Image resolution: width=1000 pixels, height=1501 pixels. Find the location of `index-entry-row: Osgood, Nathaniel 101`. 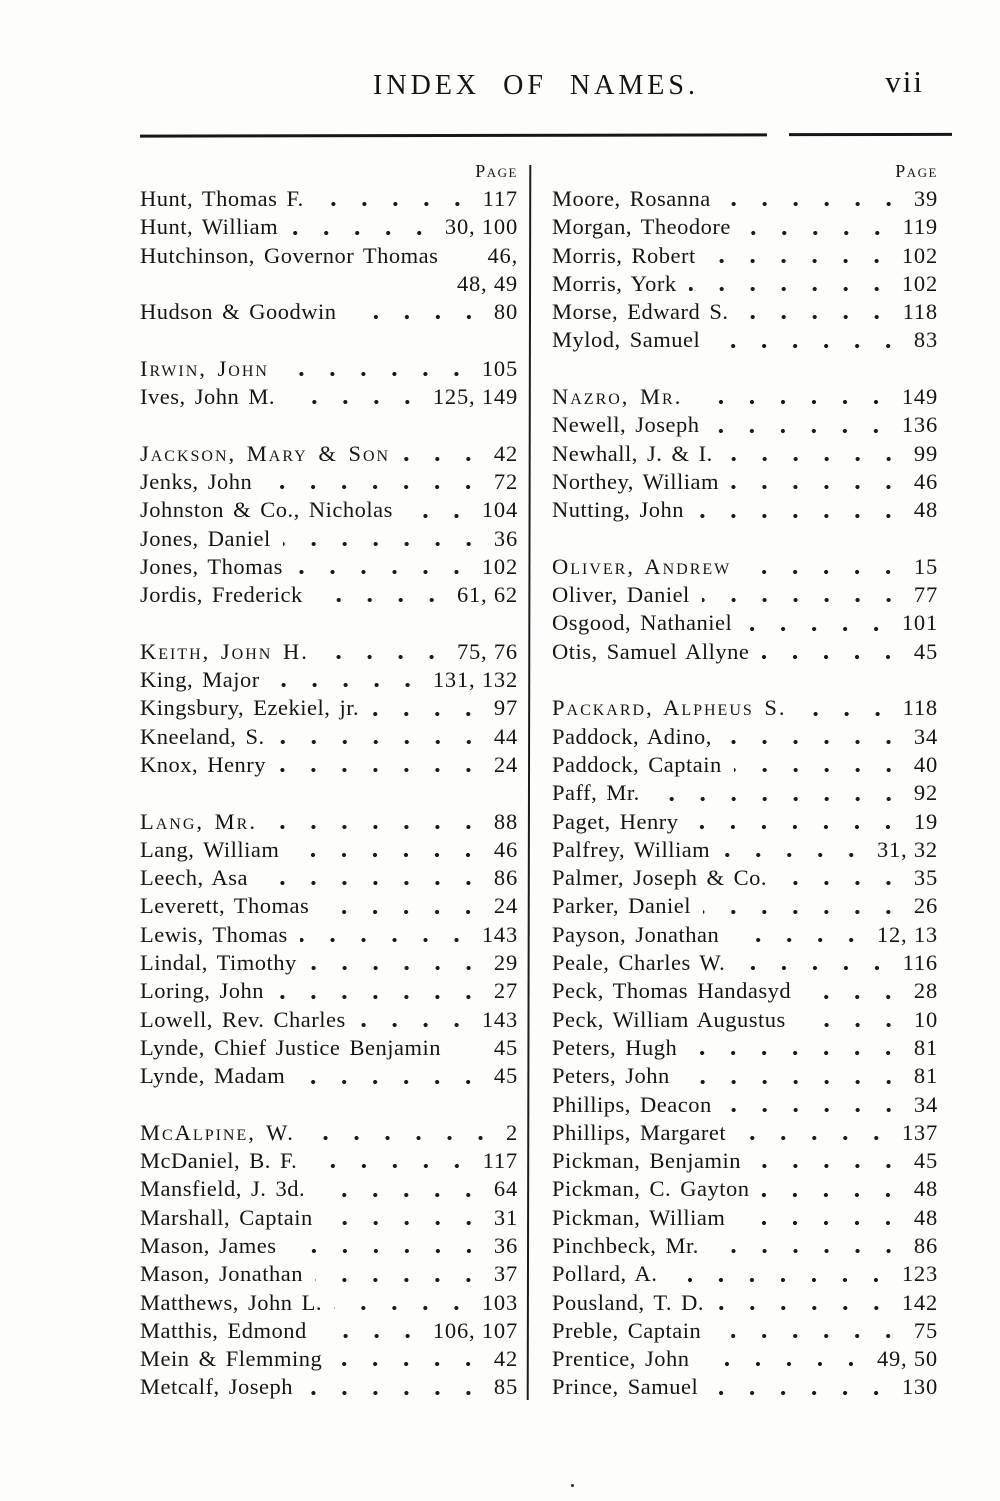

index-entry-row: Osgood, Nathaniel 101 is located at coordinates (745, 623).